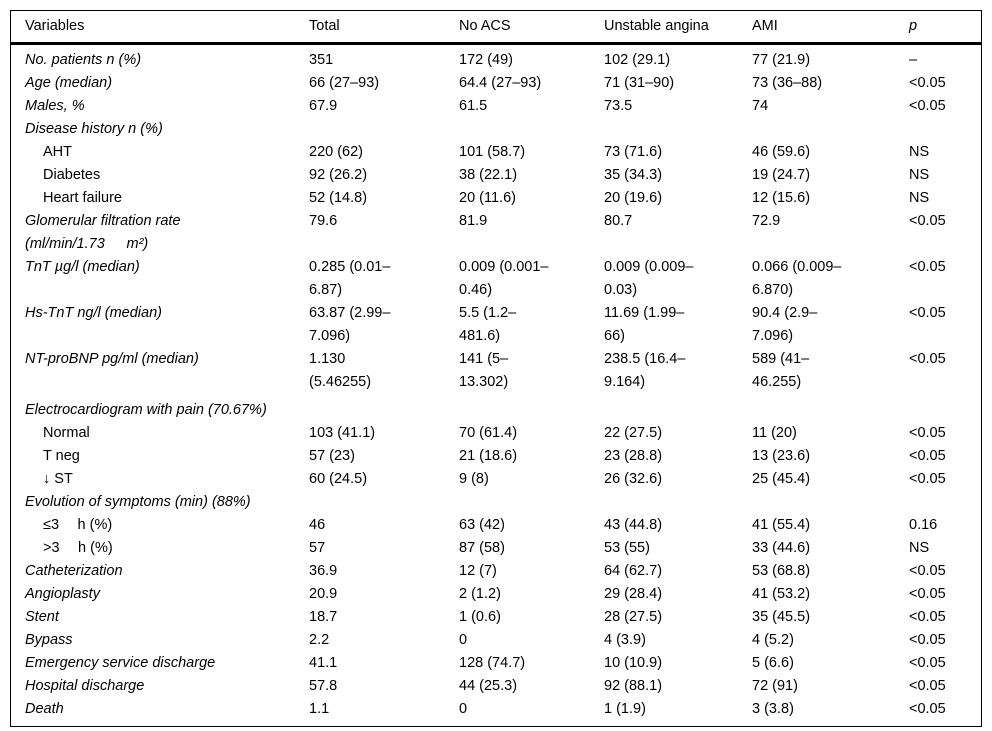 The height and width of the screenshot is (731, 992). I want to click on cell-ami: 41 (55.4), so click(781, 524).